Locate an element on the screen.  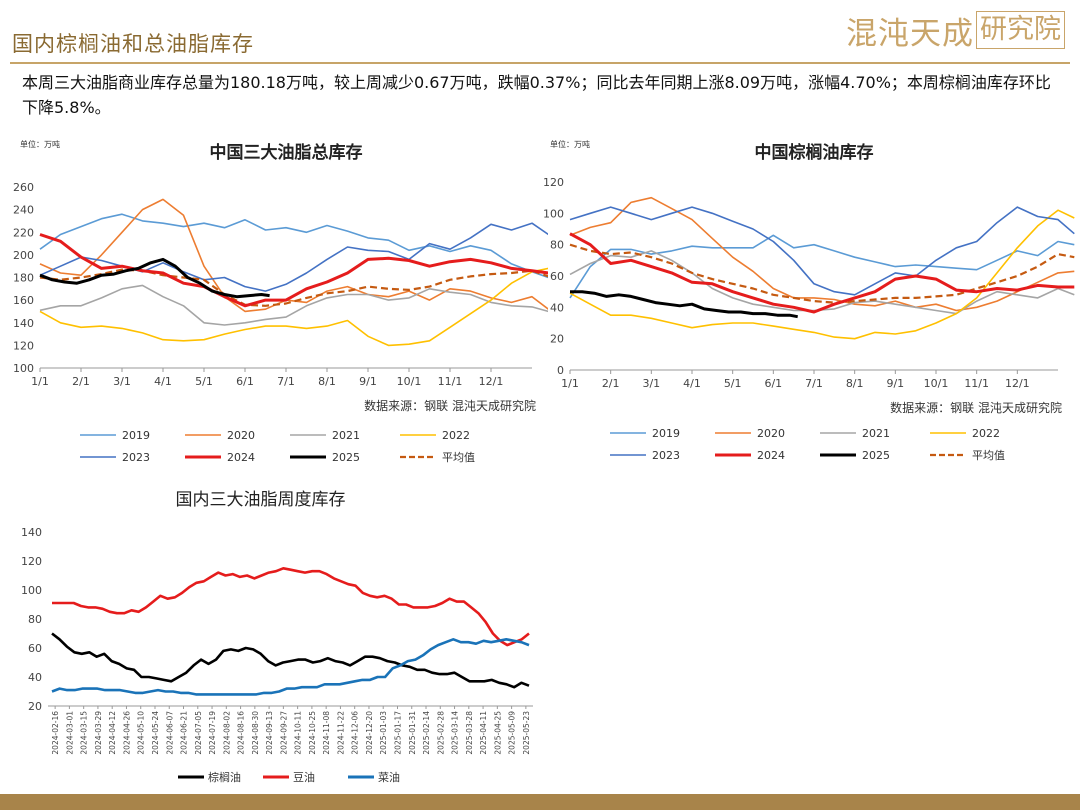
x-tick-label: 2024-04-26 is located at coordinates (126, 733).